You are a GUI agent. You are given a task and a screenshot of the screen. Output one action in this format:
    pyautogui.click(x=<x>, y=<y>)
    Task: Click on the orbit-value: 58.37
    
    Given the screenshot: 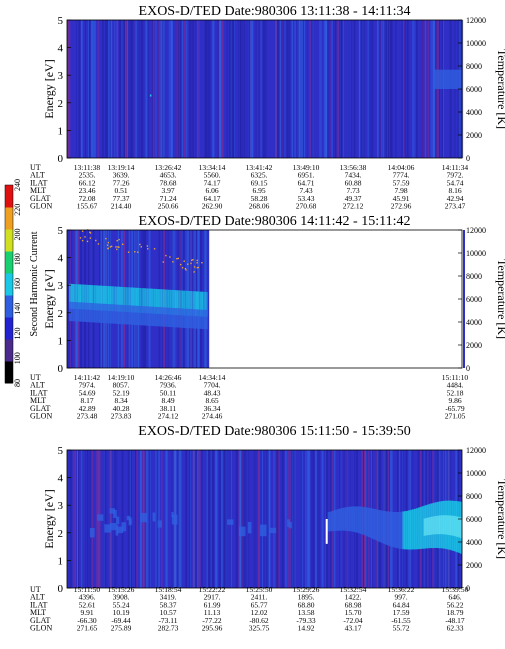 What is the action you would take?
    pyautogui.click(x=168, y=604)
    